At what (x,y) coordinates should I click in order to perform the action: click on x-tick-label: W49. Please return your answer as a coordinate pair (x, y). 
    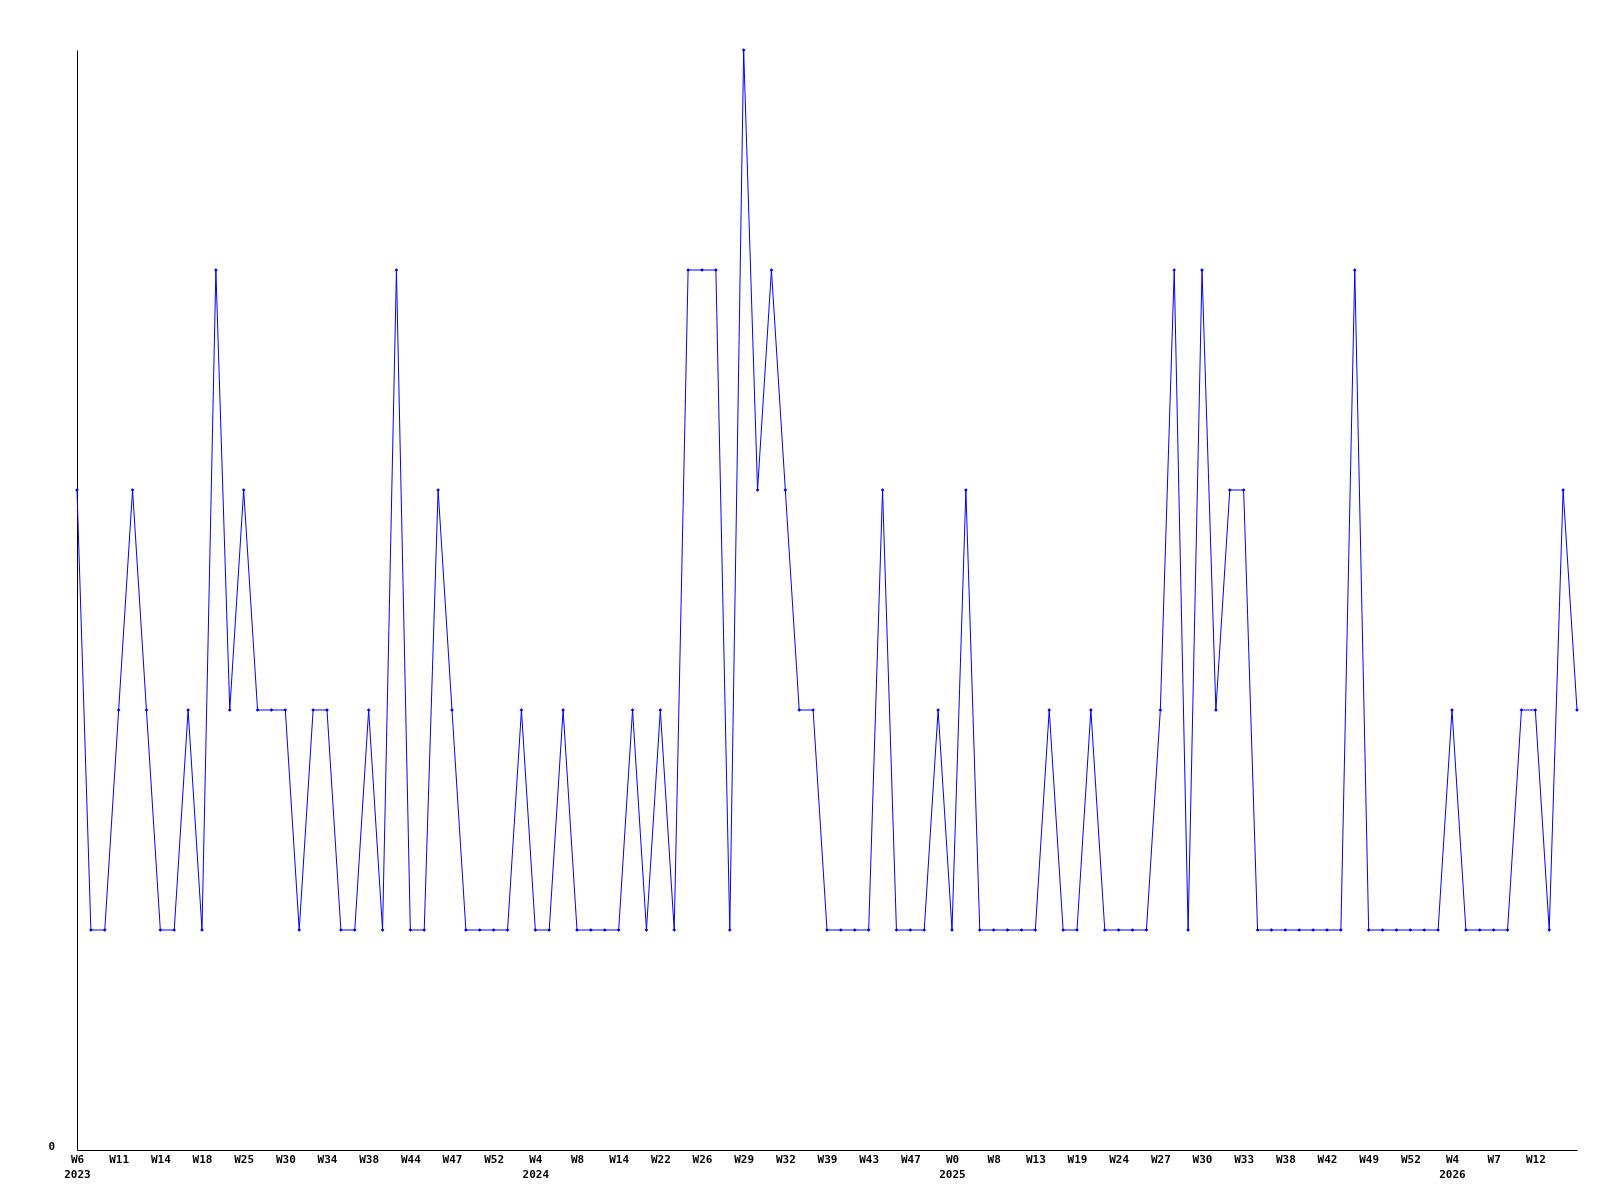
    Looking at the image, I should click on (1369, 1159).